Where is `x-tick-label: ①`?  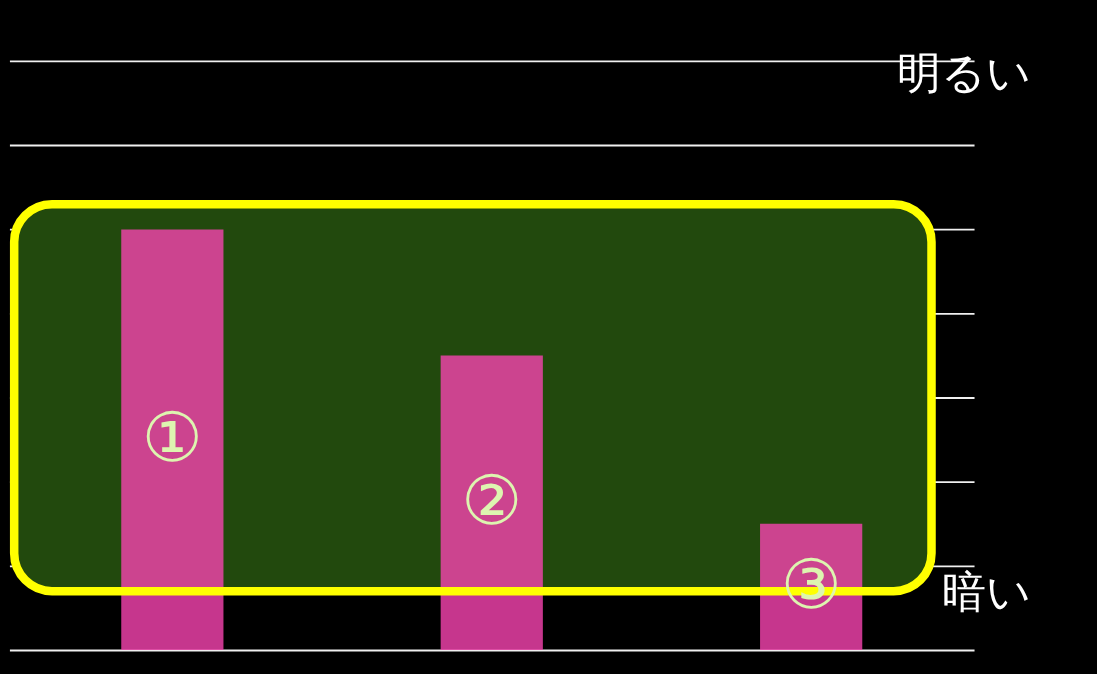
x-tick-label: ① is located at coordinates (172, 437).